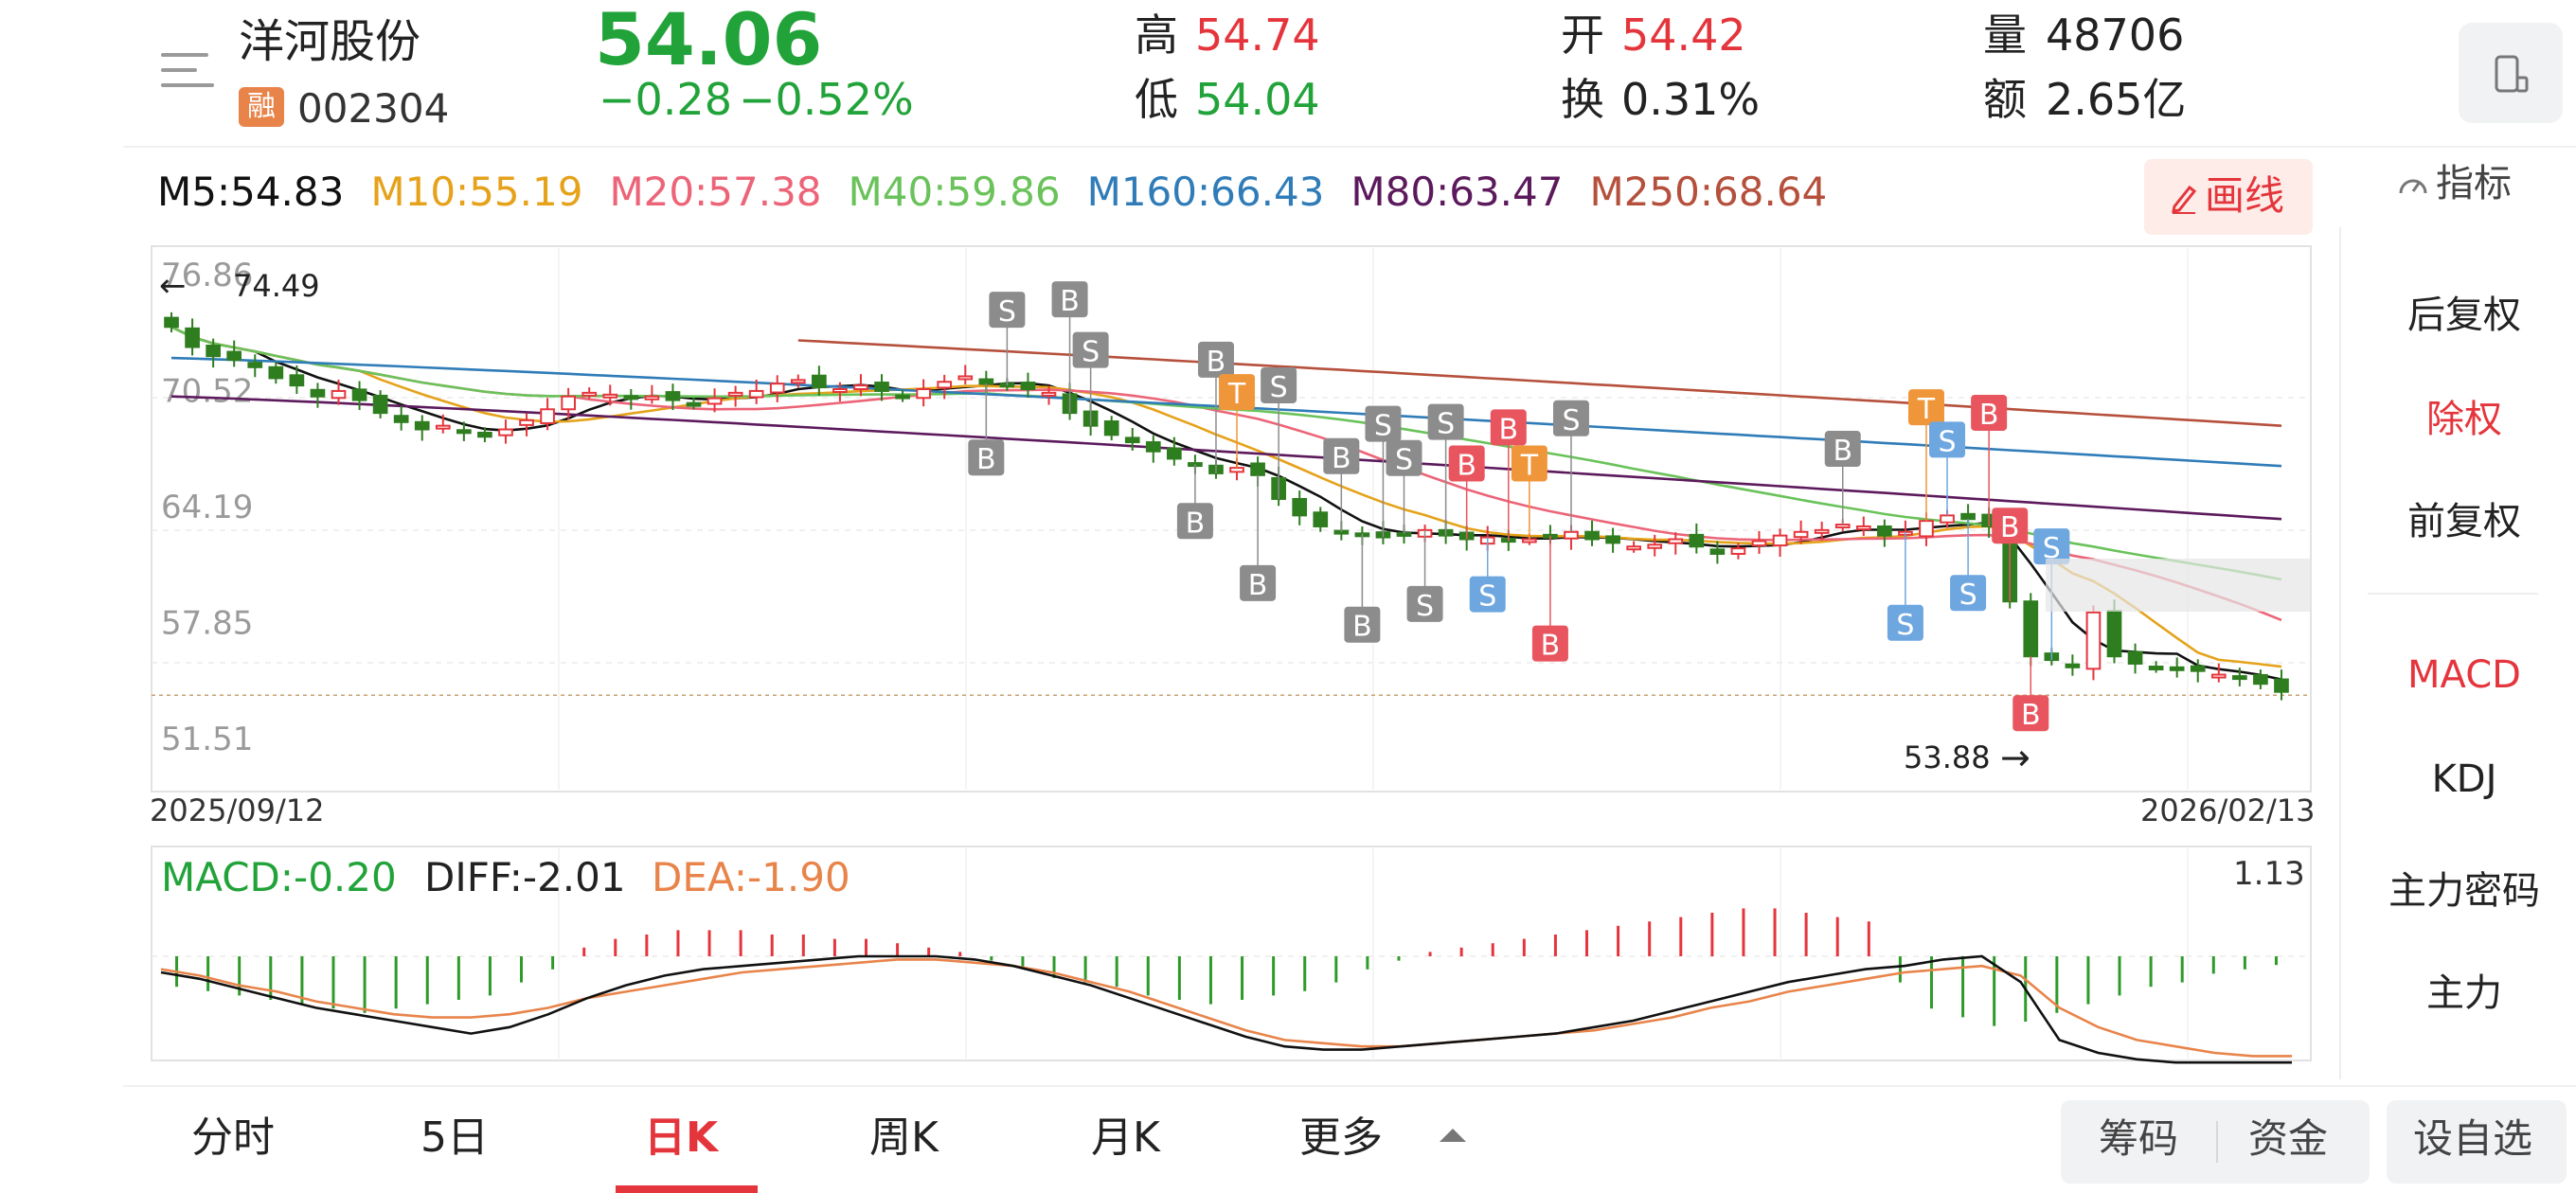 The height and width of the screenshot is (1193, 2576). What do you see at coordinates (1257, 99) in the screenshot?
I see `low-value: 54.04` at bounding box center [1257, 99].